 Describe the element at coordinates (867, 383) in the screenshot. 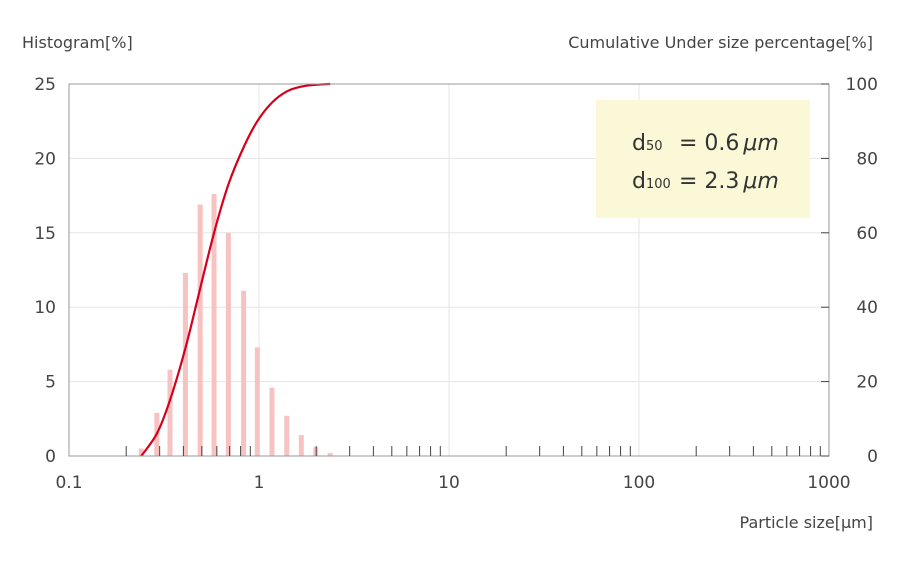

I see `right-y-tick-label: 20` at that location.